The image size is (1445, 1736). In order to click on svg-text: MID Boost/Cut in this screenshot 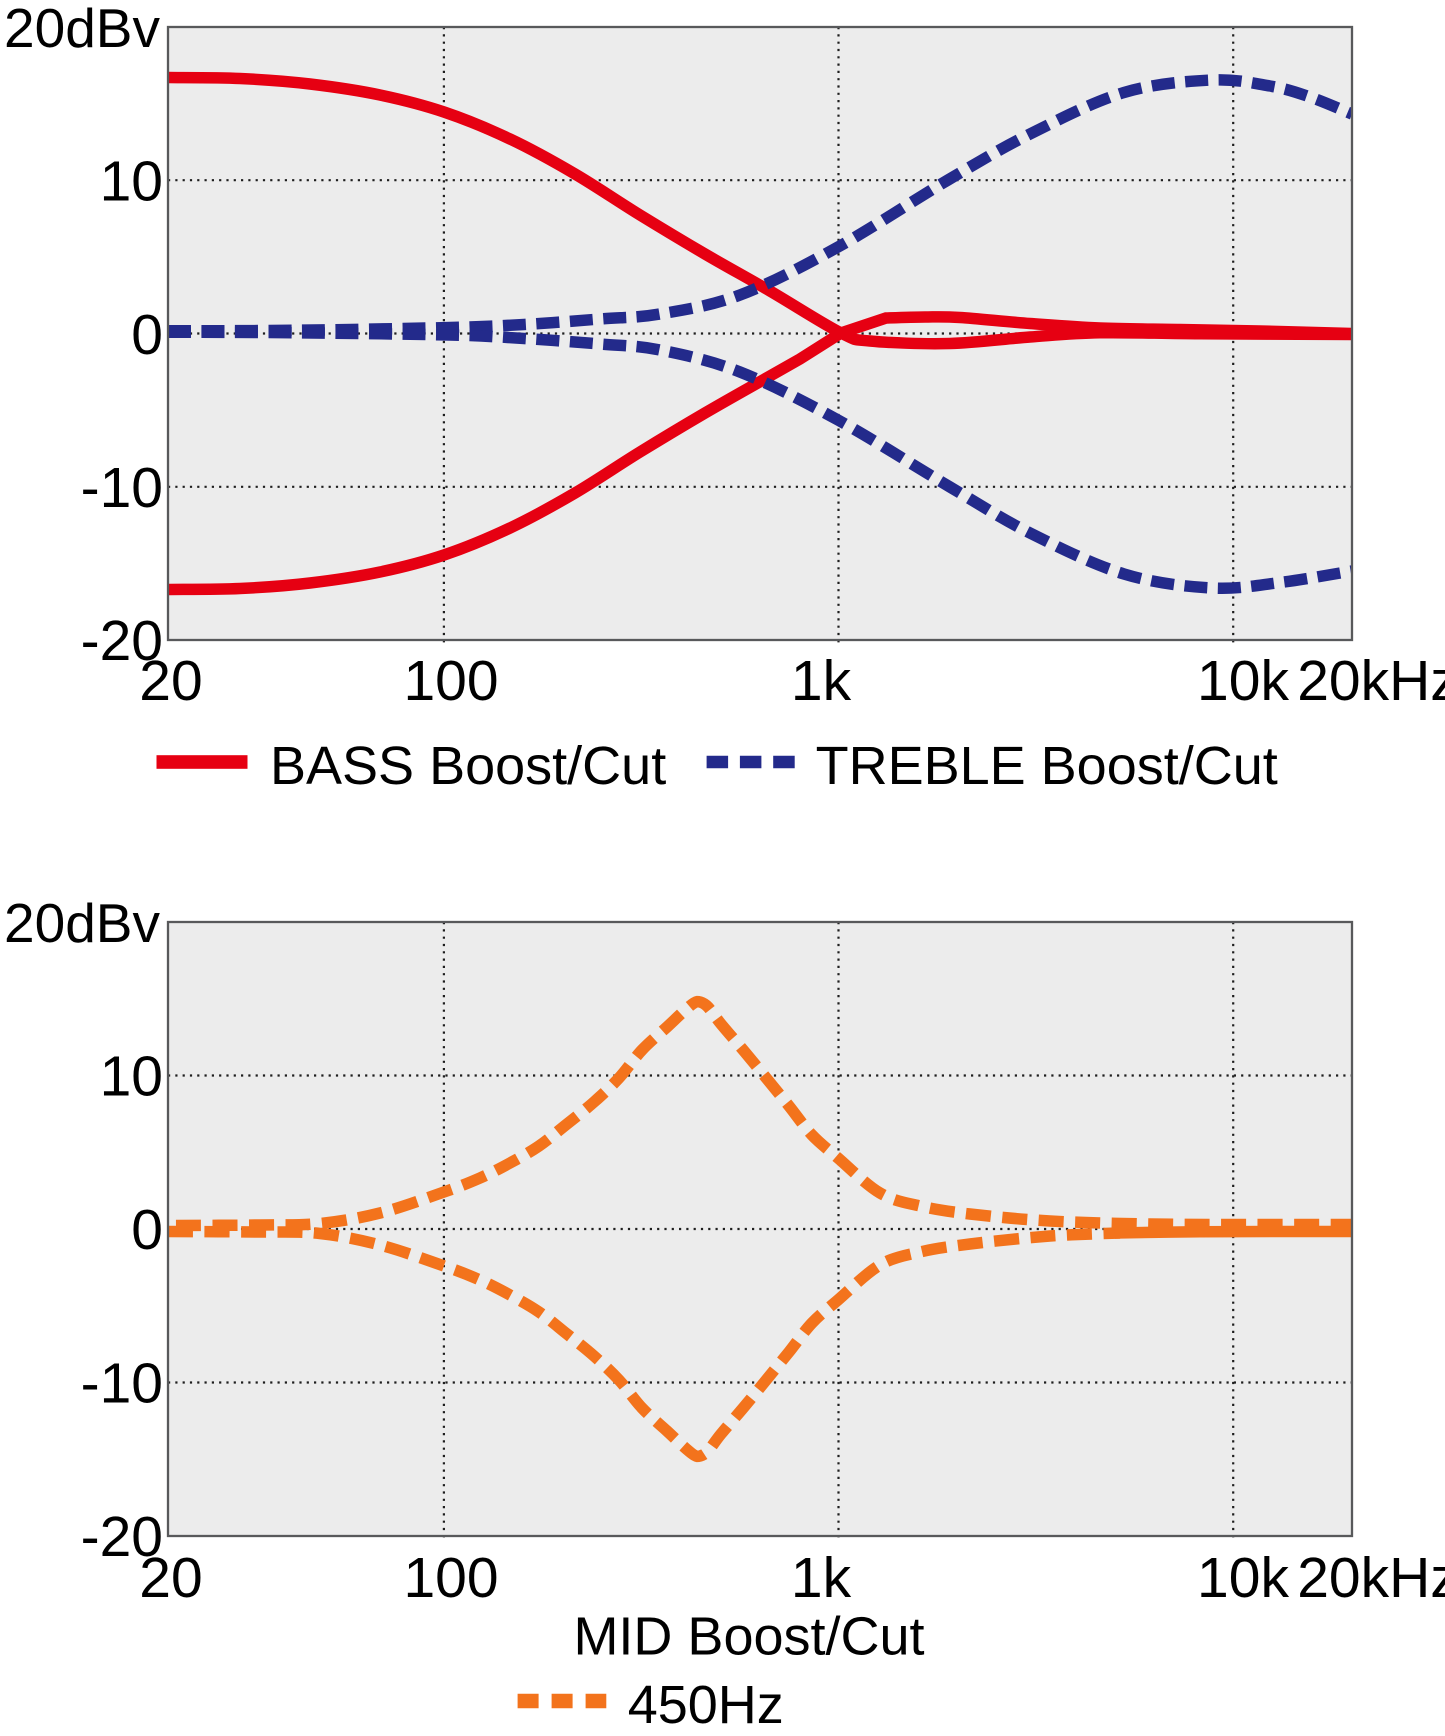, I will do `click(748, 1637)`.